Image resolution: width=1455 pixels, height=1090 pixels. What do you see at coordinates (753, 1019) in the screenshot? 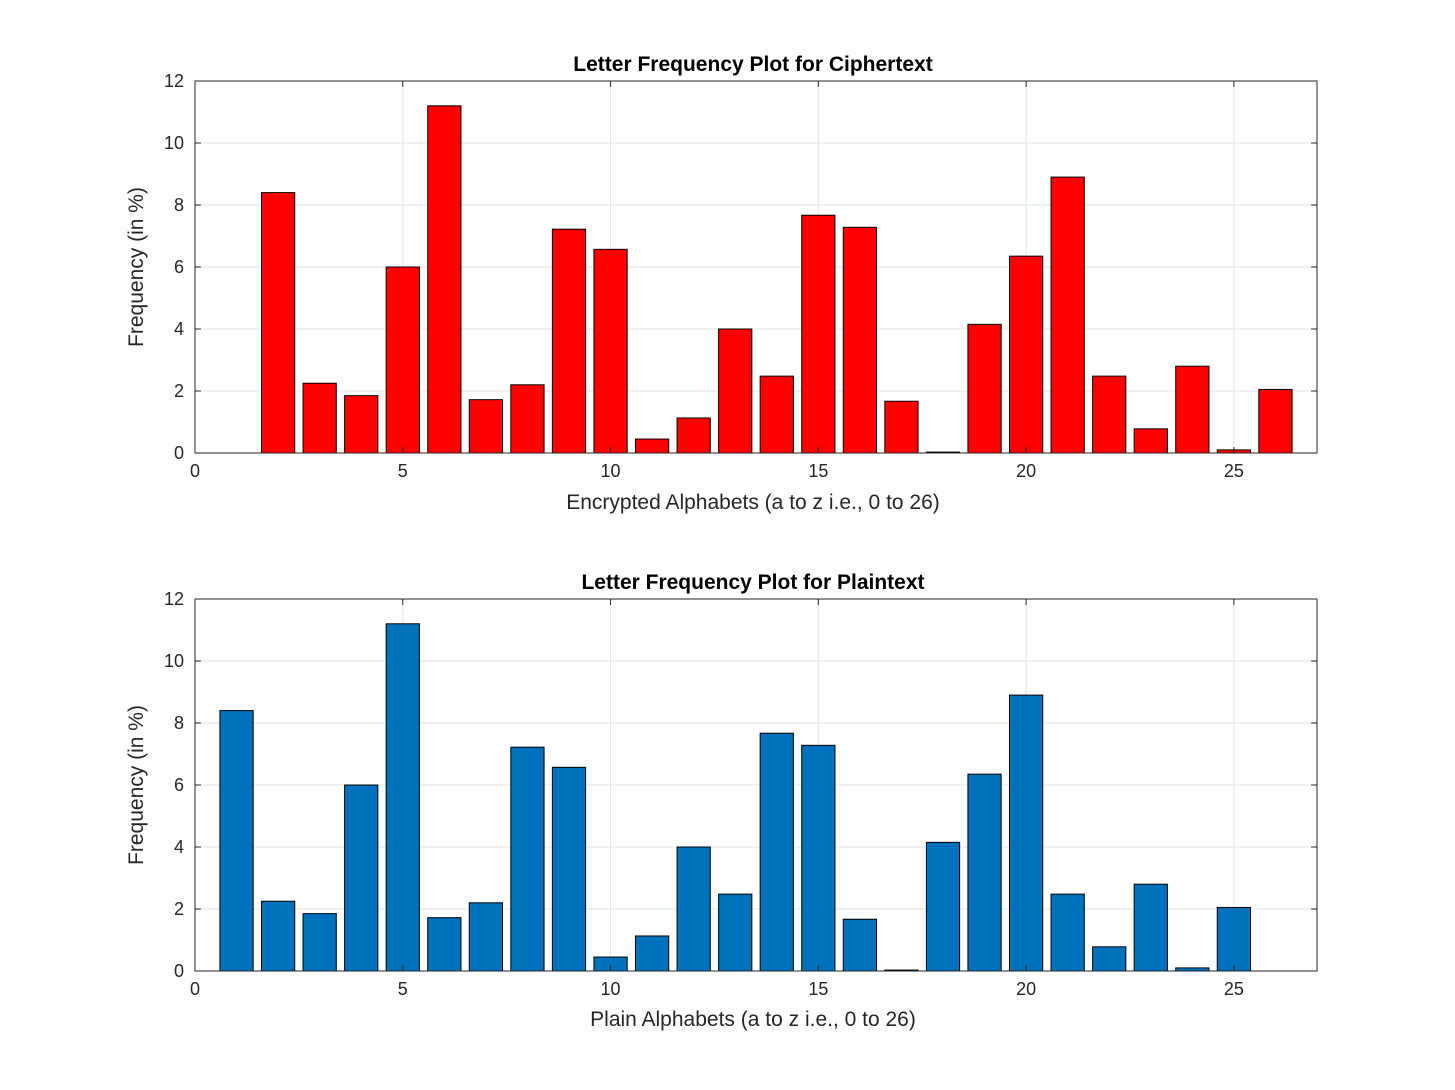
I see `x-axis-label-plaintext: Plain Alphabets (a to z i.e., 0 to 26)` at bounding box center [753, 1019].